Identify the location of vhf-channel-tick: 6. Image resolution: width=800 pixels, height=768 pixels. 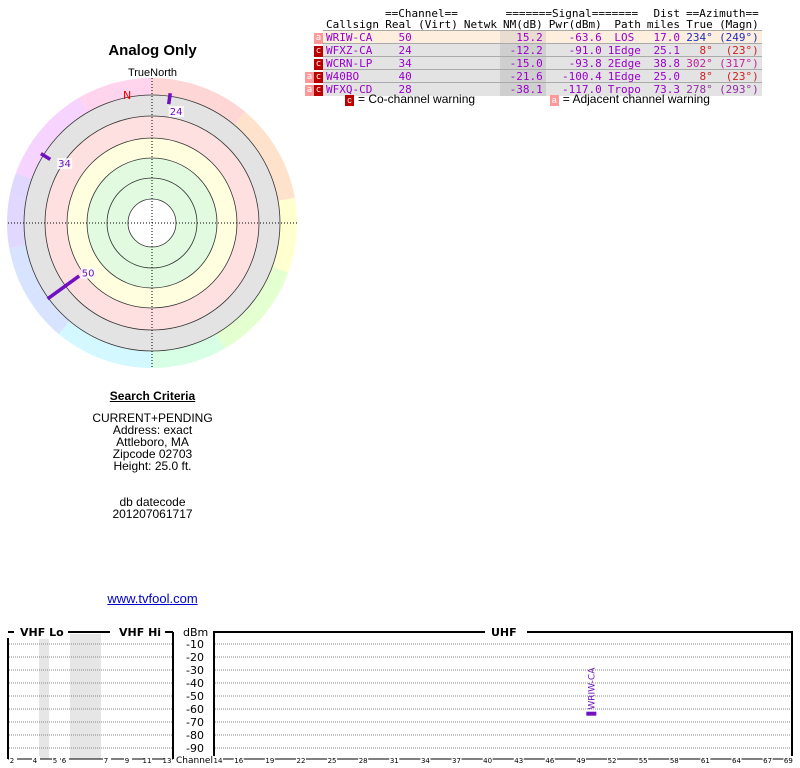
(64, 761).